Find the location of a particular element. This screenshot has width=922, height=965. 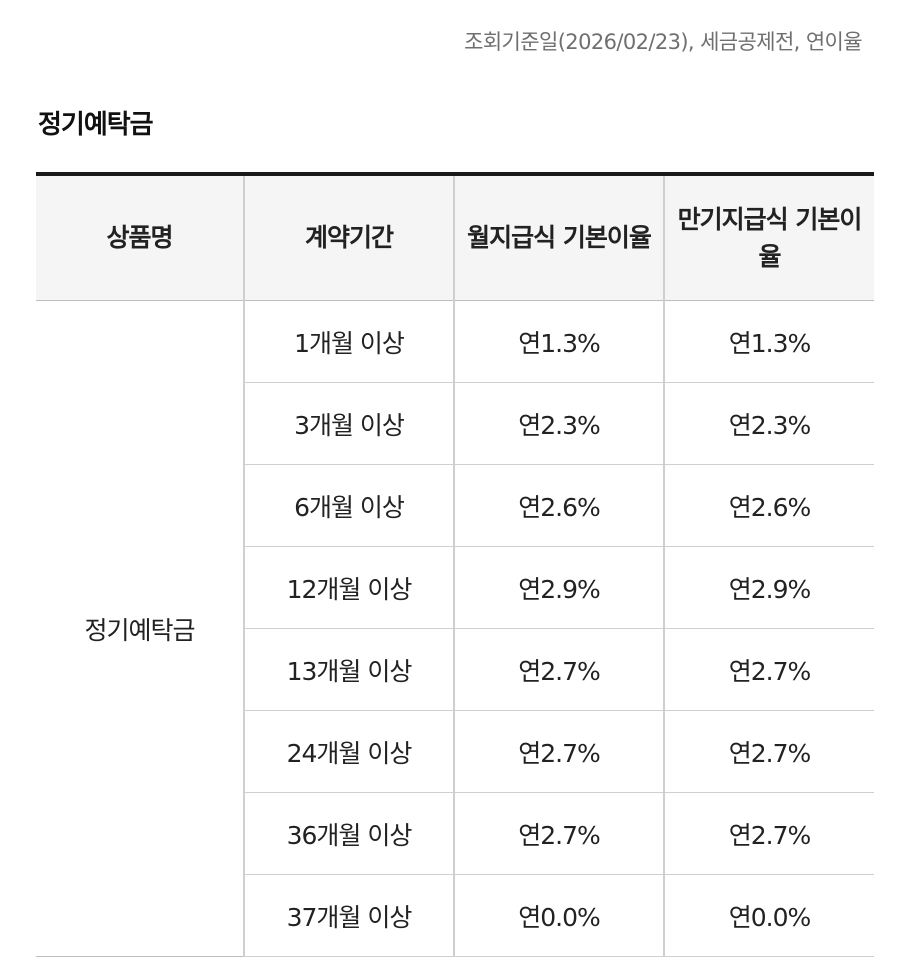

monthly-rate-cell: 연0.0% is located at coordinates (558, 915).